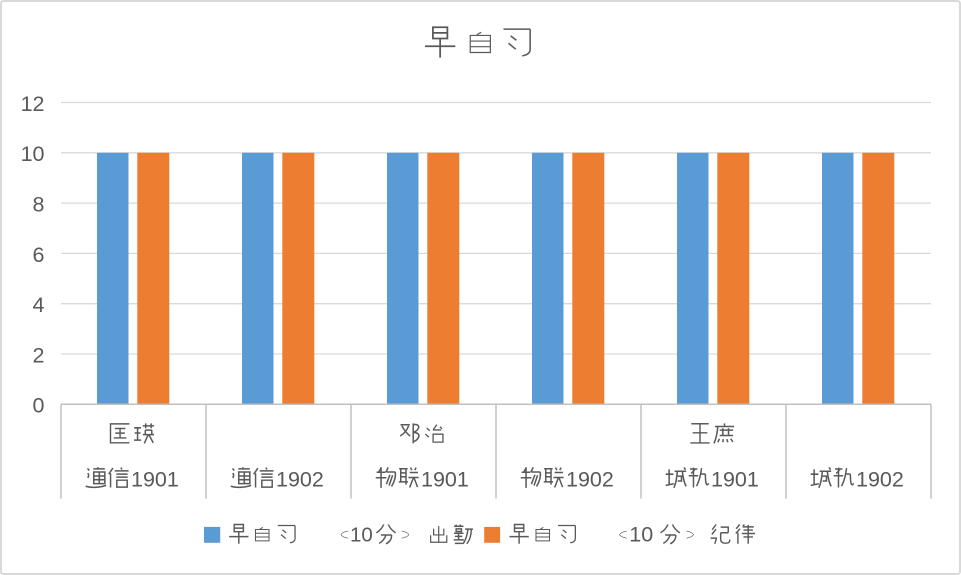 The height and width of the screenshot is (575, 961). What do you see at coordinates (39, 205) in the screenshot?
I see `svg-text: 8` at bounding box center [39, 205].